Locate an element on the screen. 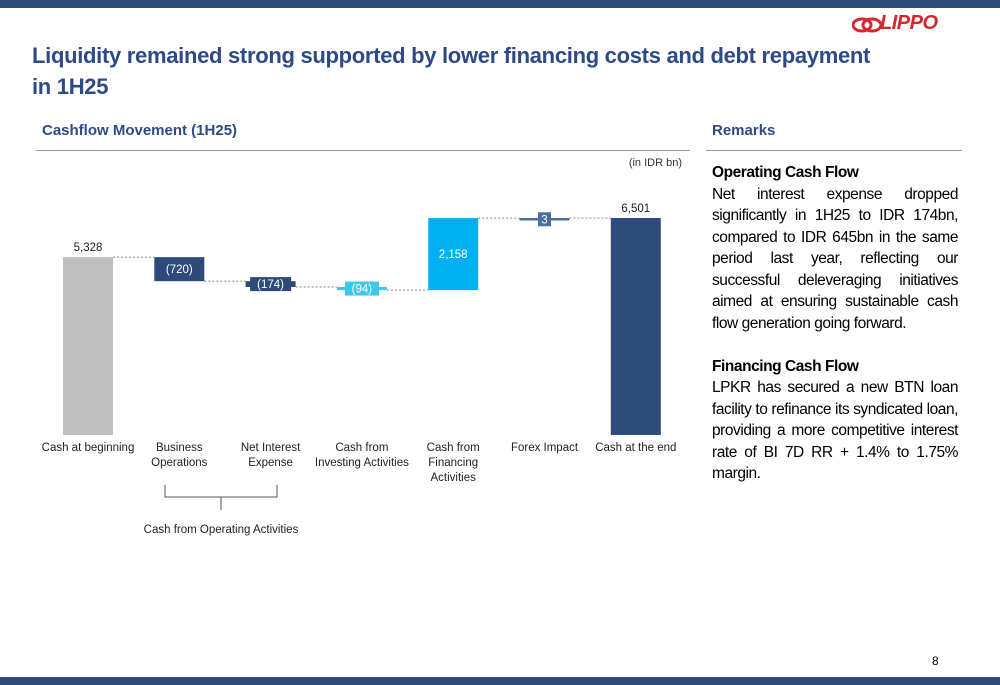 The width and height of the screenshot is (1000, 685). value-label: 3 is located at coordinates (544, 220).